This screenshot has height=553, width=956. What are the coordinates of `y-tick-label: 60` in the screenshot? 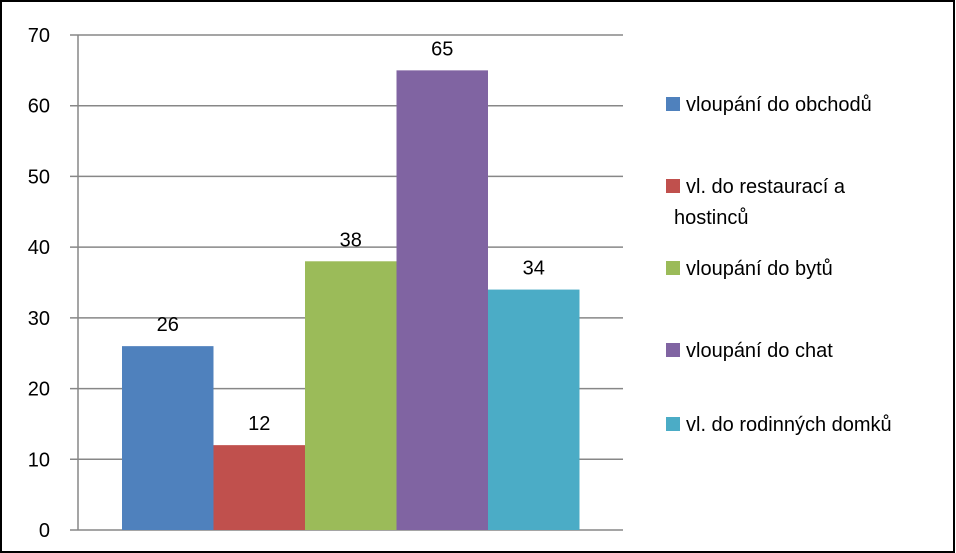 It's located at (39, 107).